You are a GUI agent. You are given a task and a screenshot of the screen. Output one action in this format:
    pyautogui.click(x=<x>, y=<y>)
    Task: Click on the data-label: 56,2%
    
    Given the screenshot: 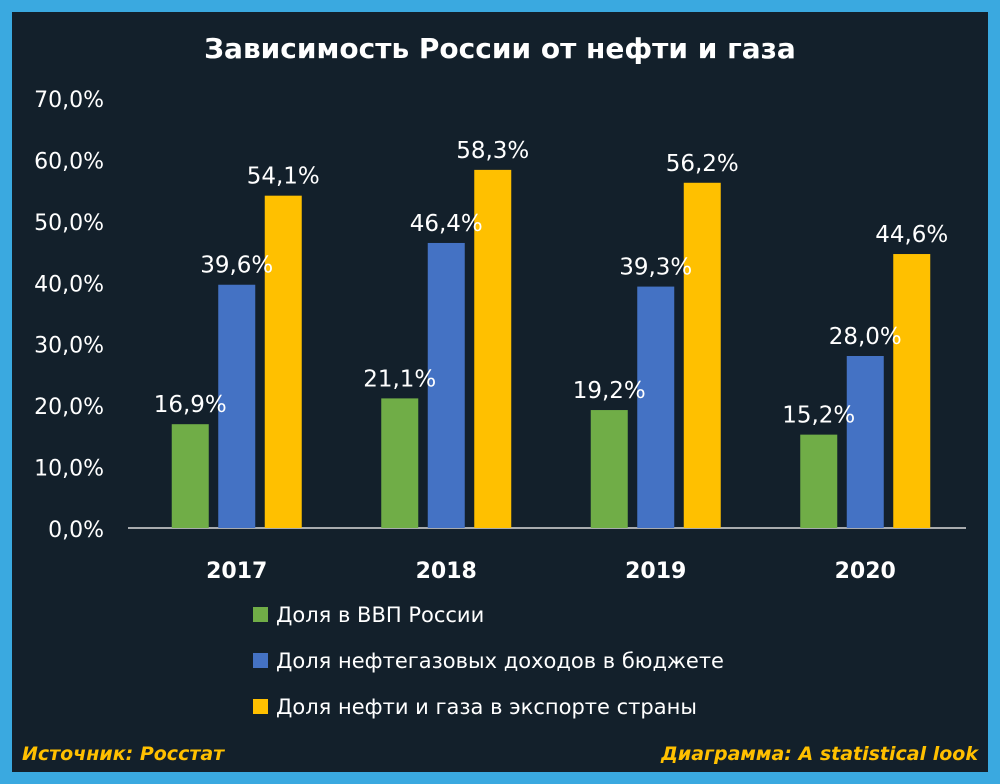 What is the action you would take?
    pyautogui.click(x=702, y=164)
    